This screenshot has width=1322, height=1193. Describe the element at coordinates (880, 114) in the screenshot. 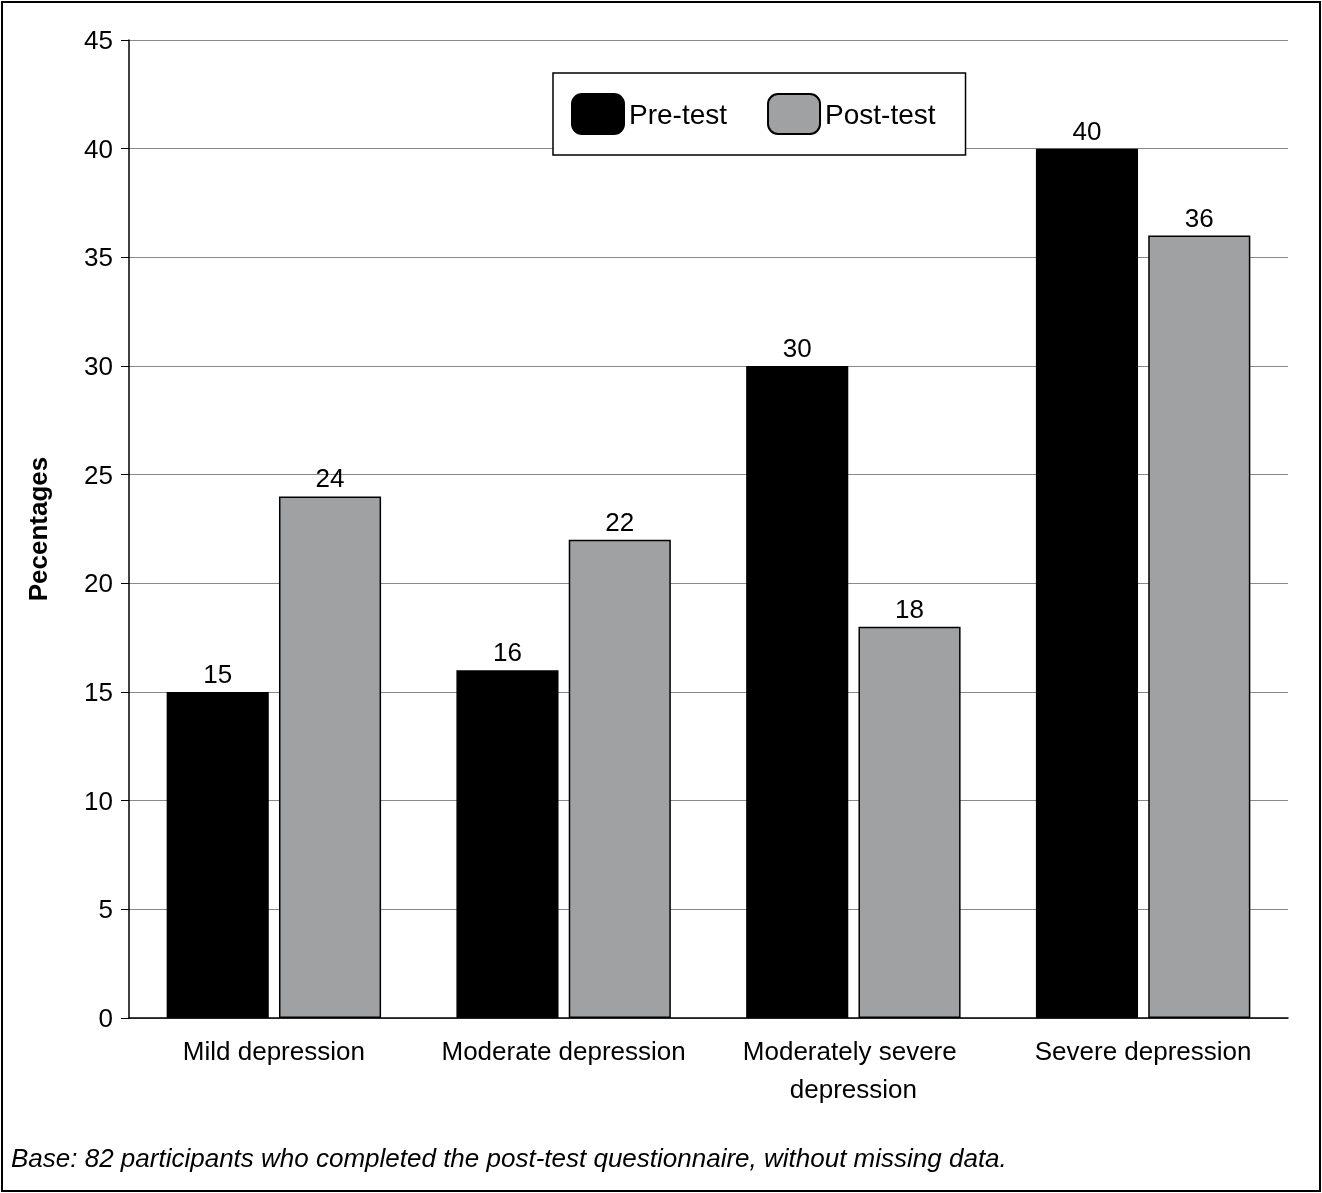

I see `legend-label: Post-test` at that location.